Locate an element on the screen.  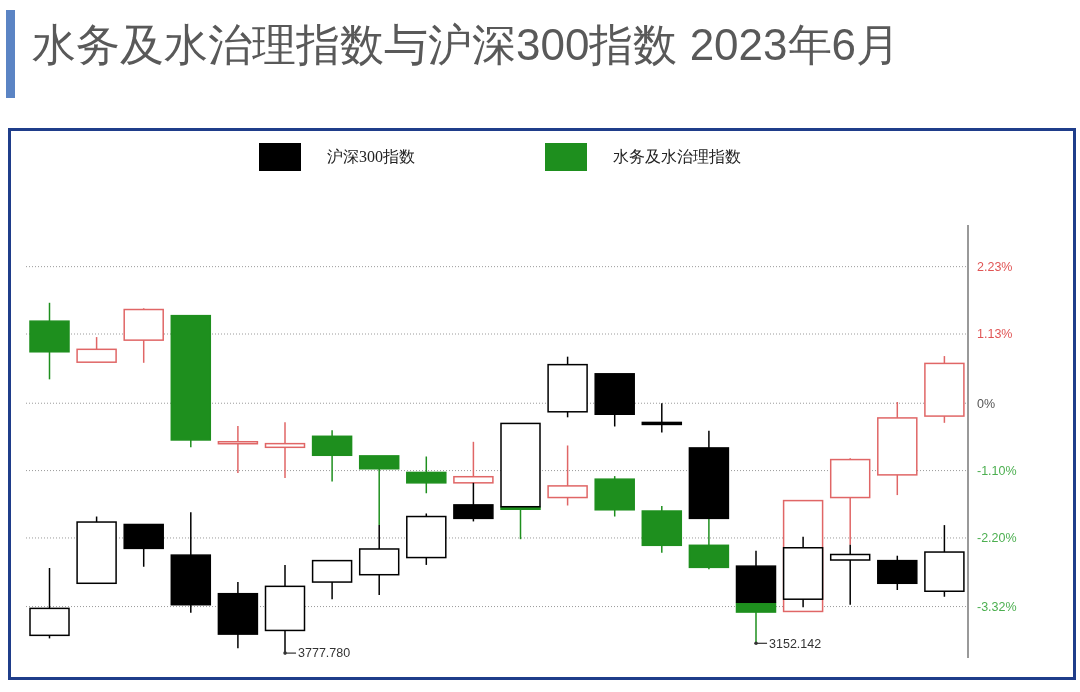
annotation: 3777.780 is located at coordinates (324, 653).